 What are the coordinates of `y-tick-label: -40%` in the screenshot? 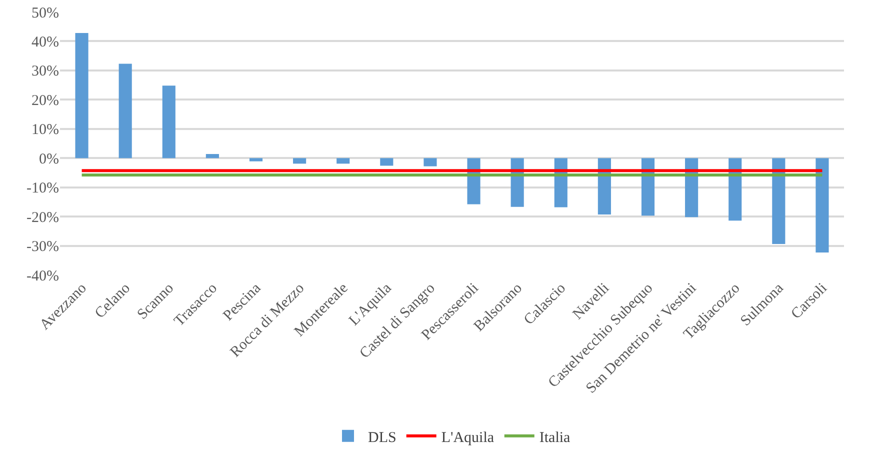 It's located at (42, 276).